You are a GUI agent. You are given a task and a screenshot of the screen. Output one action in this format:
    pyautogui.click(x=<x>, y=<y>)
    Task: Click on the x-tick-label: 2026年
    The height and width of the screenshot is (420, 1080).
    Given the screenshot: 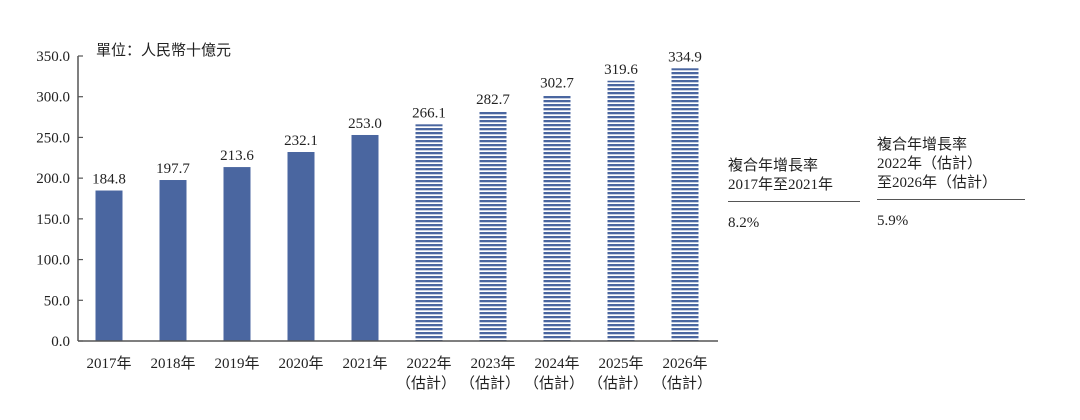 What is the action you would take?
    pyautogui.click(x=684, y=363)
    